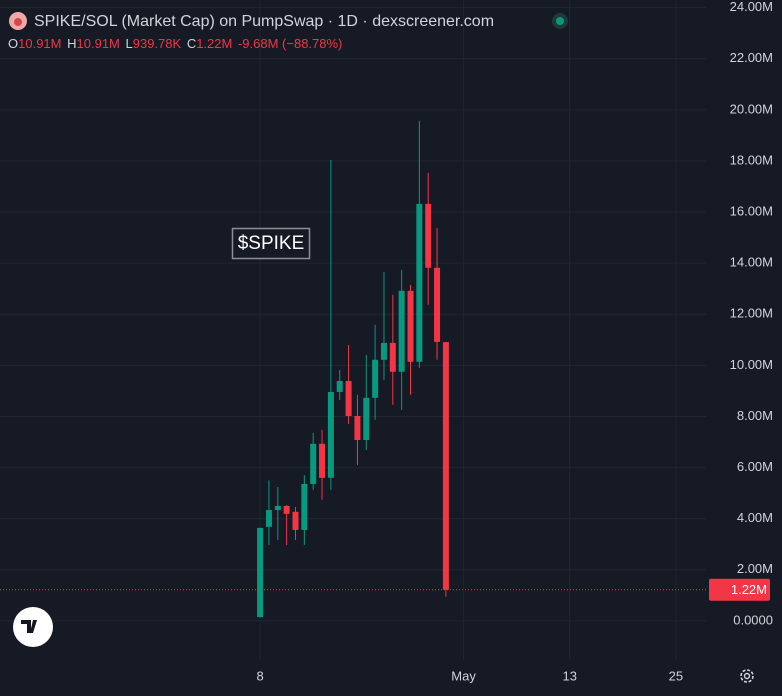 This screenshot has width=782, height=696. What do you see at coordinates (157, 43) in the screenshot?
I see `legend-value: 939.78K` at bounding box center [157, 43].